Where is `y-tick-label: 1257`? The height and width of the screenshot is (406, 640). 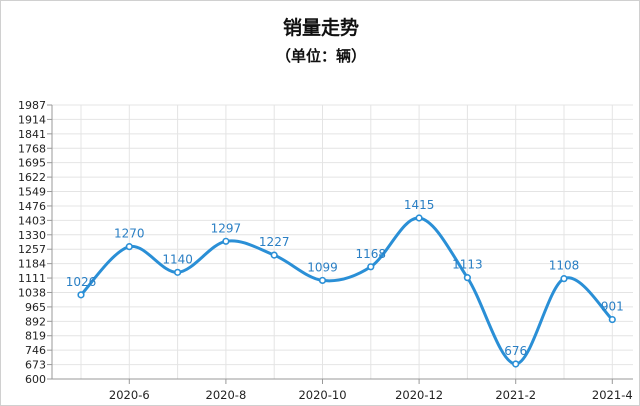 y-tick-label: 1257 is located at coordinates (32, 249).